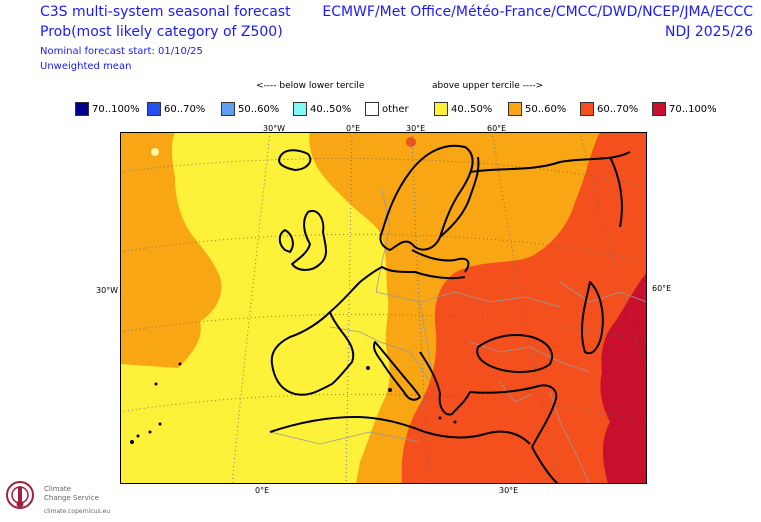 This screenshot has width=761, height=522. I want to click on climate-change-service-logo-icon, so click(20, 495).